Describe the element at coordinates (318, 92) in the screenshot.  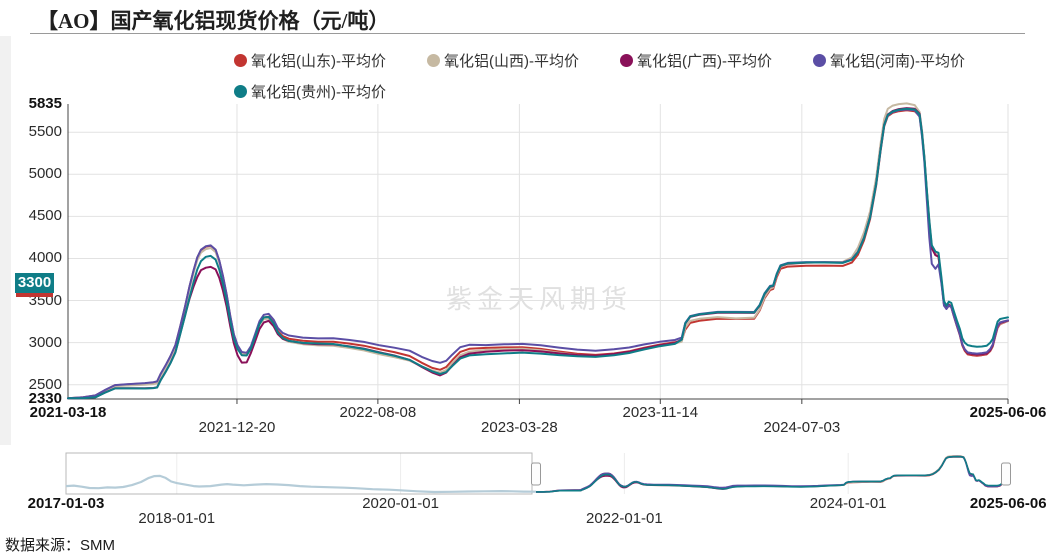
I see `legend-label-guizhou: 氧化铝(贵州)-平均价` at that location.